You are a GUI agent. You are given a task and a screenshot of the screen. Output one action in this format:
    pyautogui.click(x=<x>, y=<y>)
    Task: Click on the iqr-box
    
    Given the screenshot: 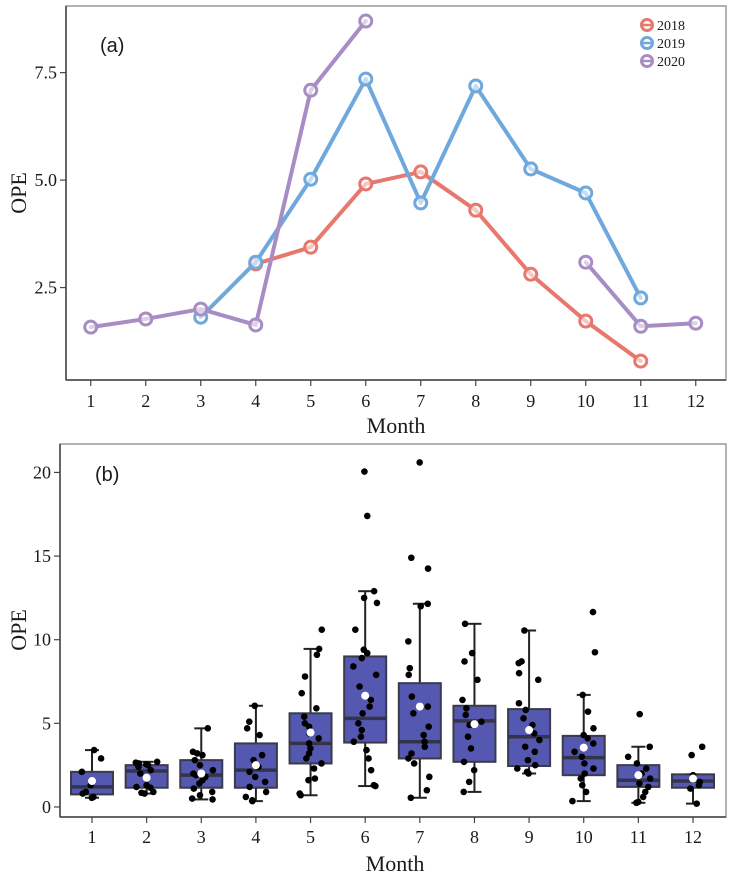 What is the action you would take?
    pyautogui.click(x=365, y=699)
    